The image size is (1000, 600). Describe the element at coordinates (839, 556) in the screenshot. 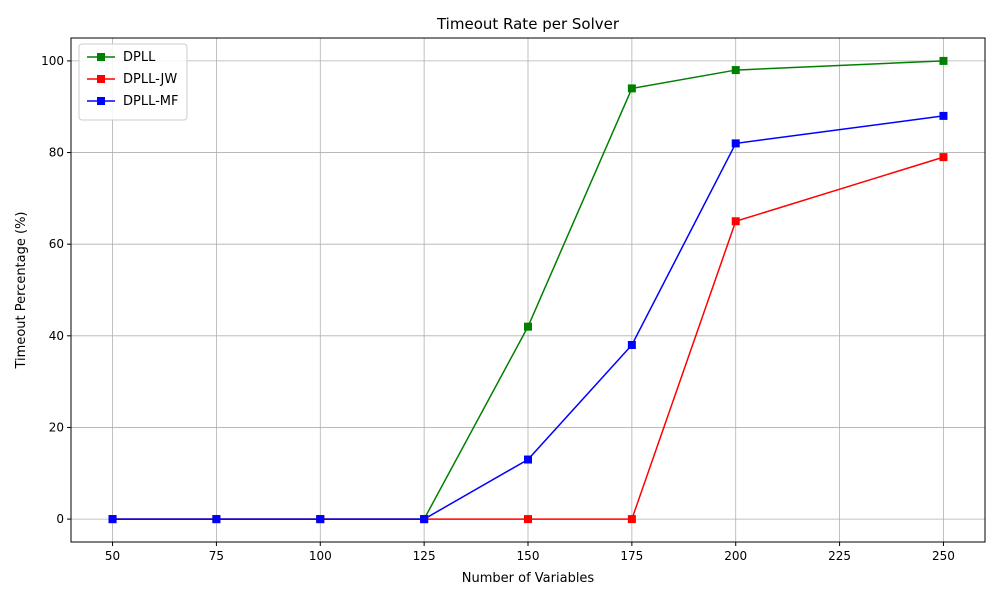

I see `x-tick-label: 225` at that location.